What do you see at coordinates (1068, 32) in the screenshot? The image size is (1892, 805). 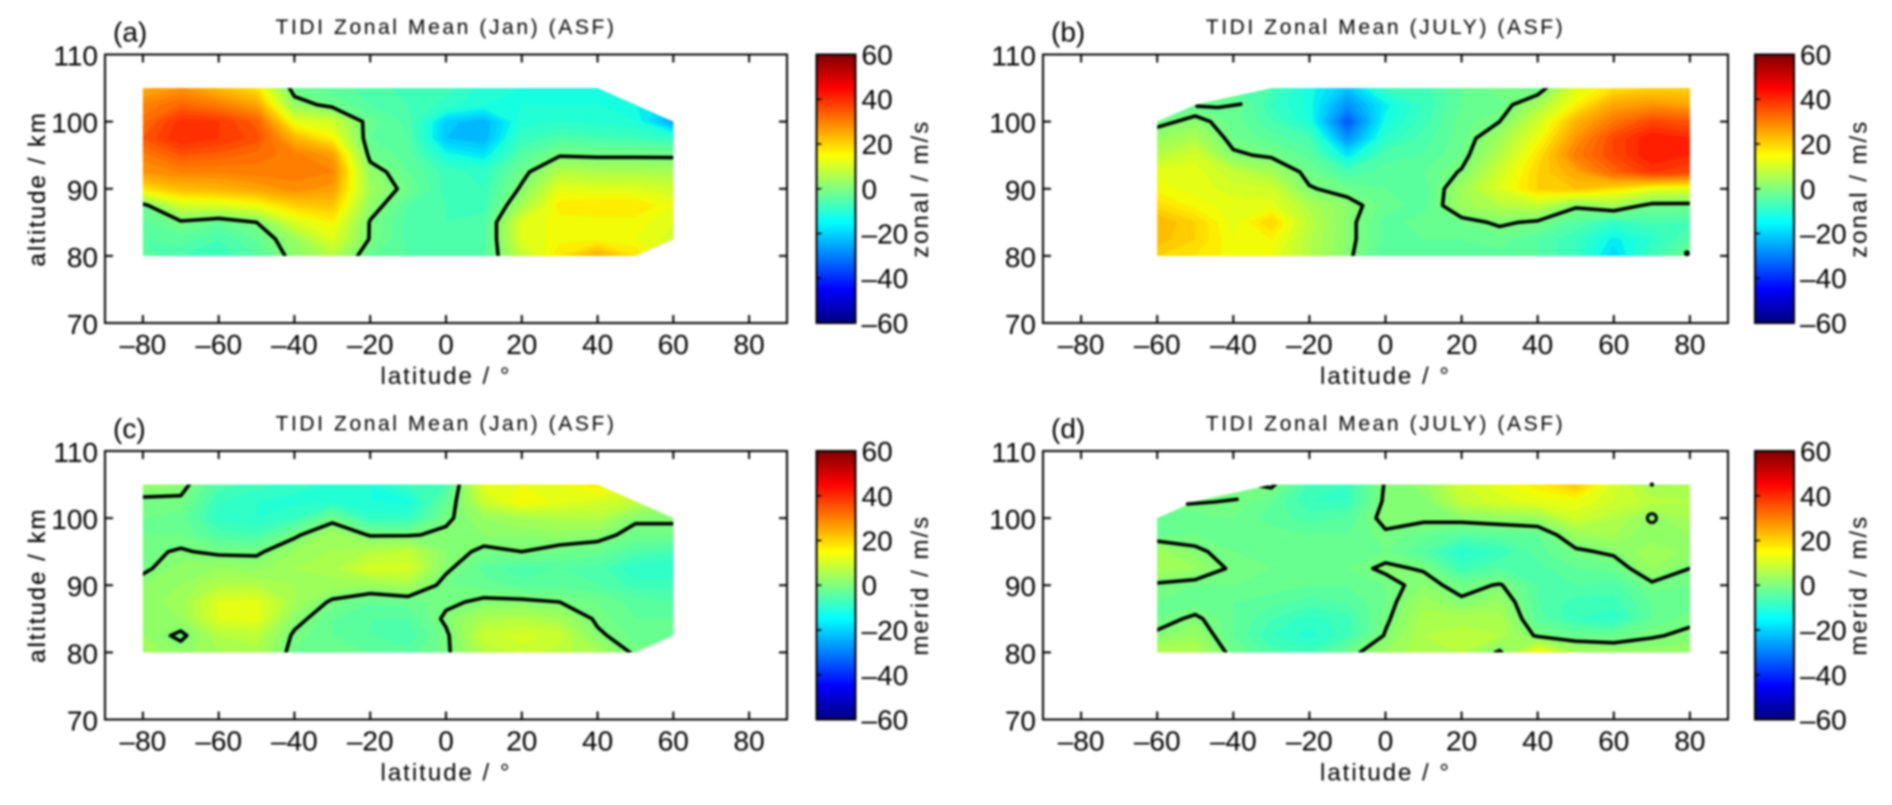 I see `svg-text: (b)` at bounding box center [1068, 32].